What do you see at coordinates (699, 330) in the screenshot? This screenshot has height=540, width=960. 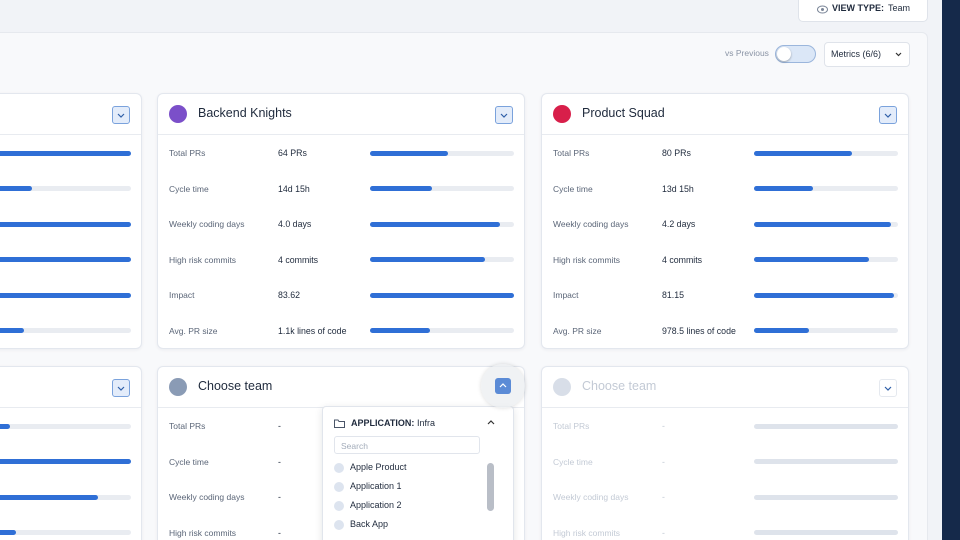 I see `metric-value: 978.5 lines of code` at bounding box center [699, 330].